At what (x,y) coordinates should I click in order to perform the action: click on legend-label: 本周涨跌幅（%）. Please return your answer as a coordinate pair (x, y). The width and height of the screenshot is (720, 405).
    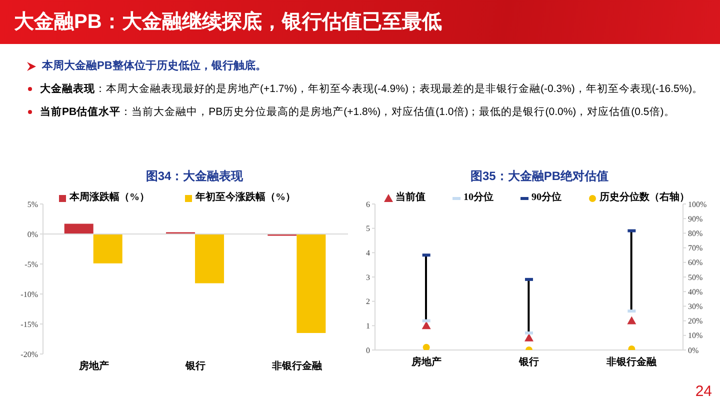
    Looking at the image, I should click on (110, 198).